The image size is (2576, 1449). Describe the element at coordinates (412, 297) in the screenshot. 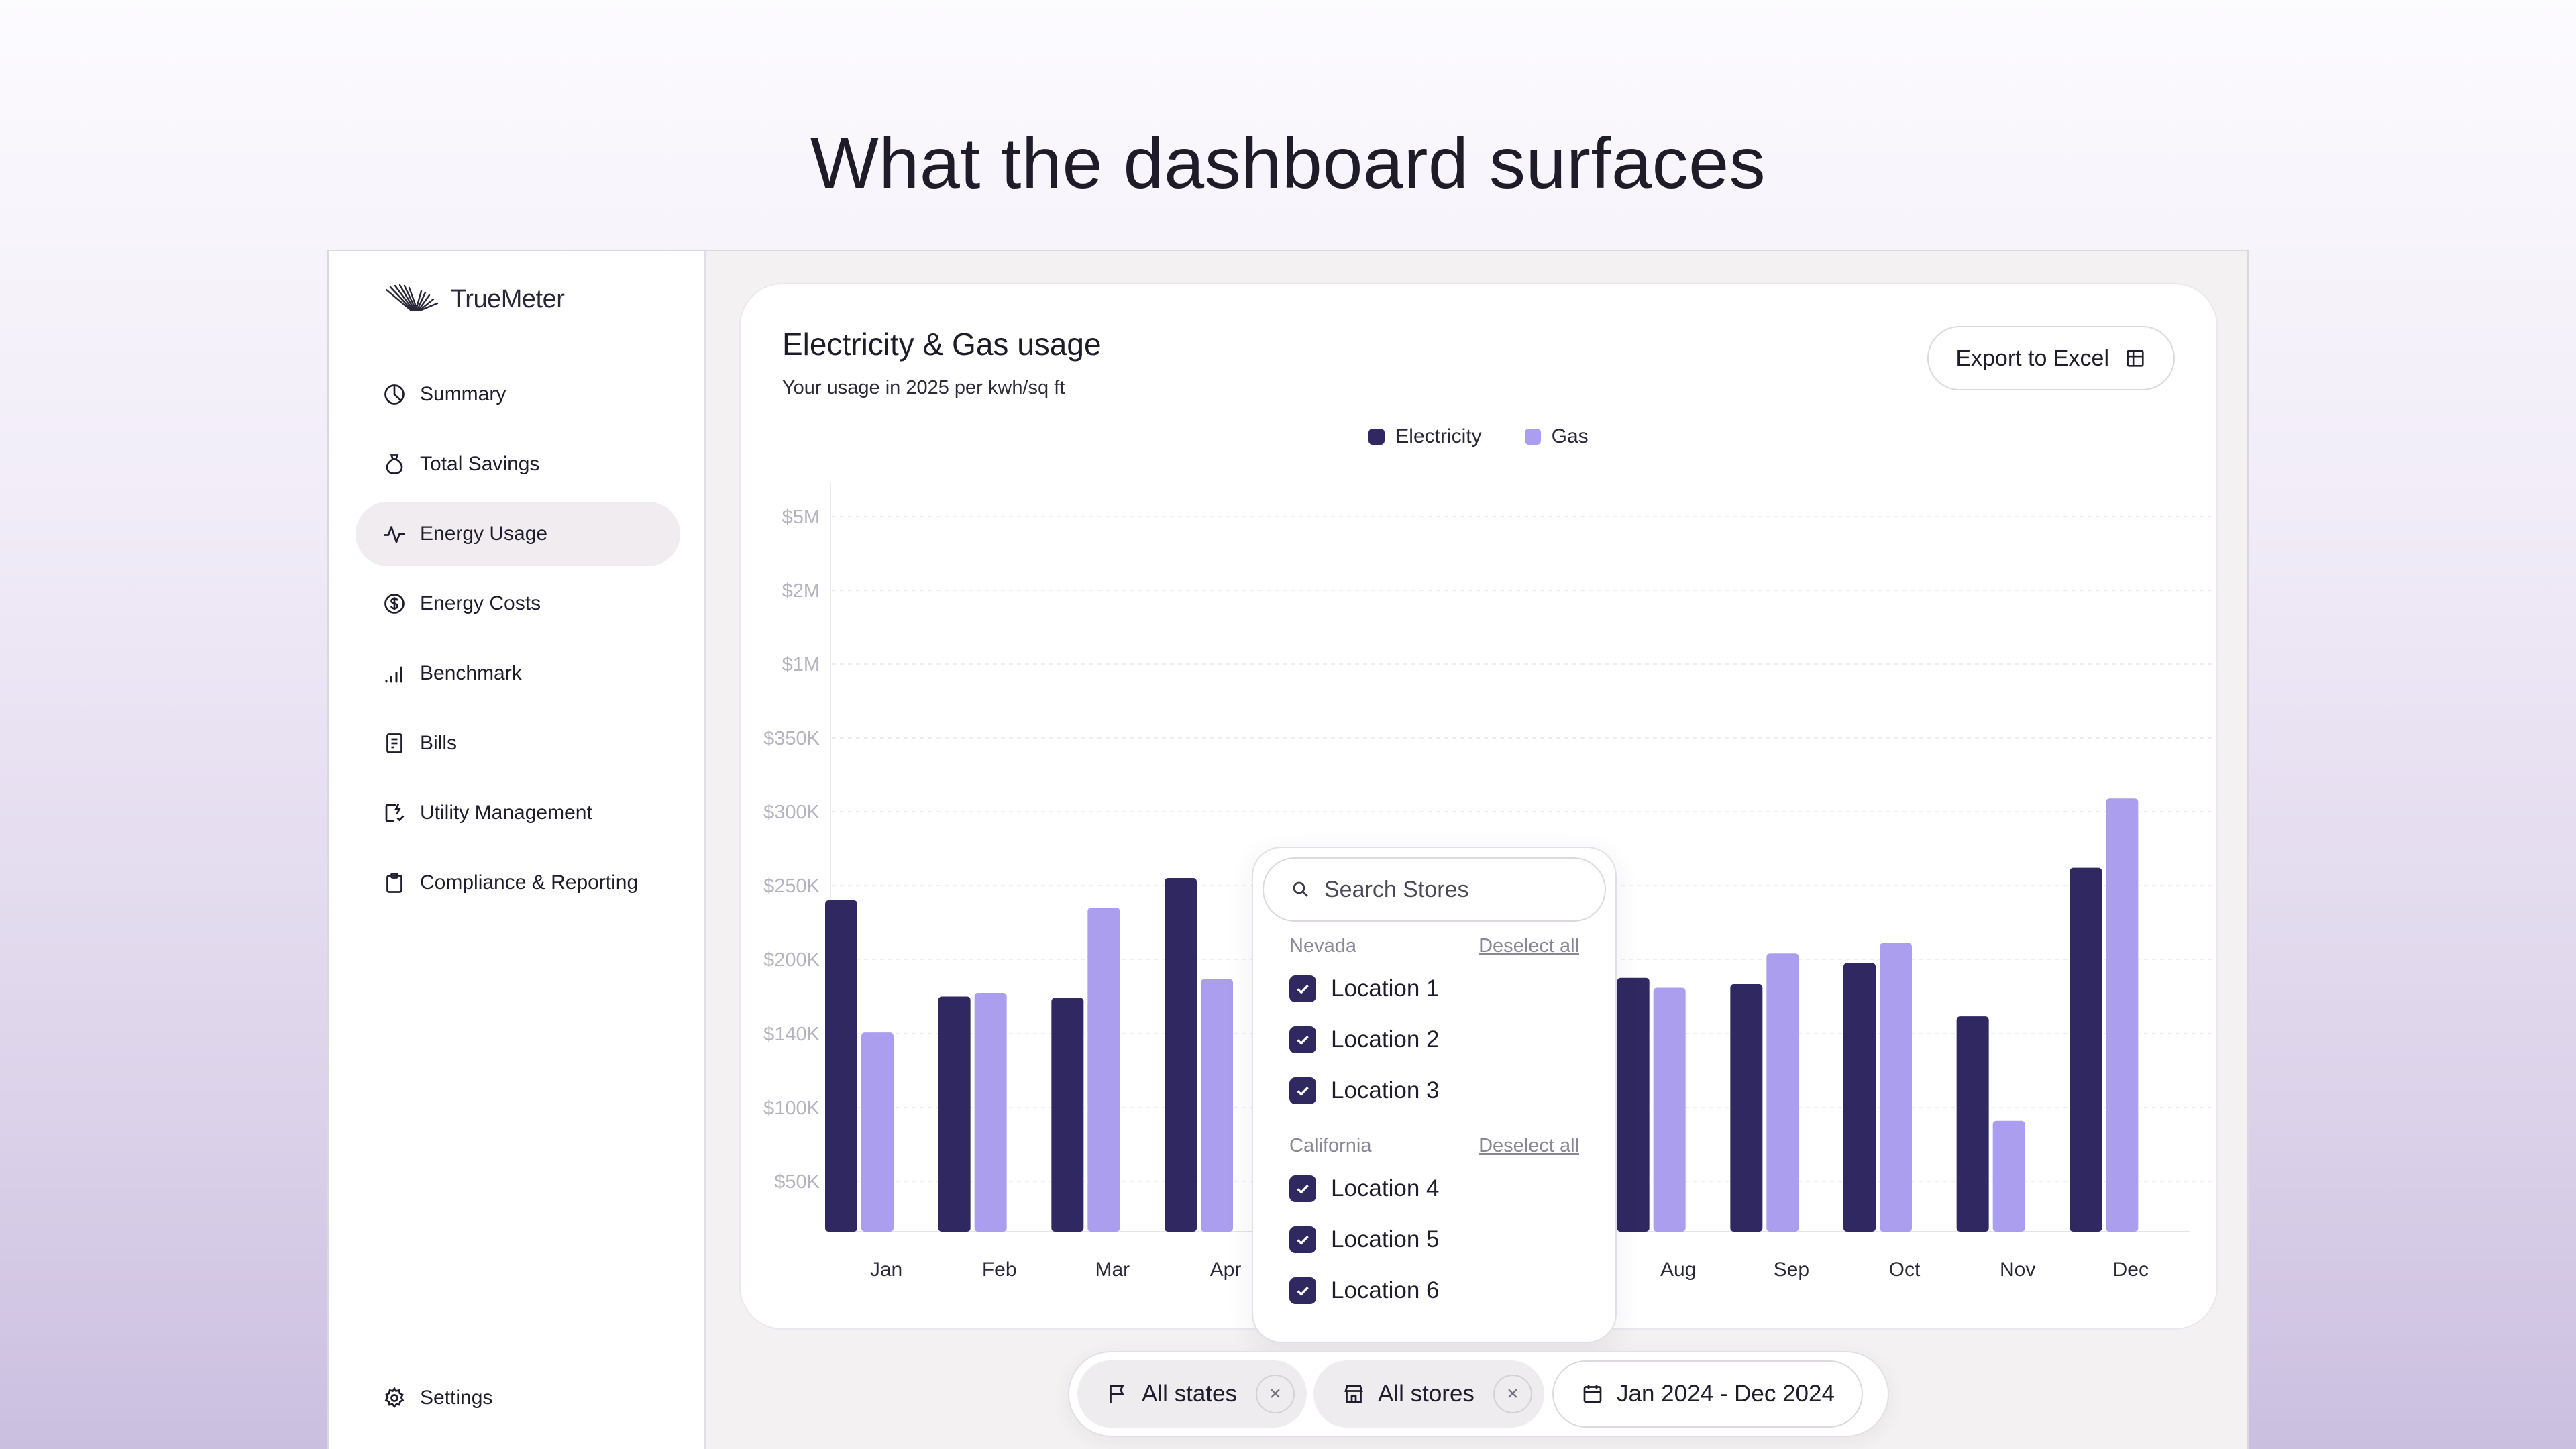

I see `truemeter-logo-icon` at that location.